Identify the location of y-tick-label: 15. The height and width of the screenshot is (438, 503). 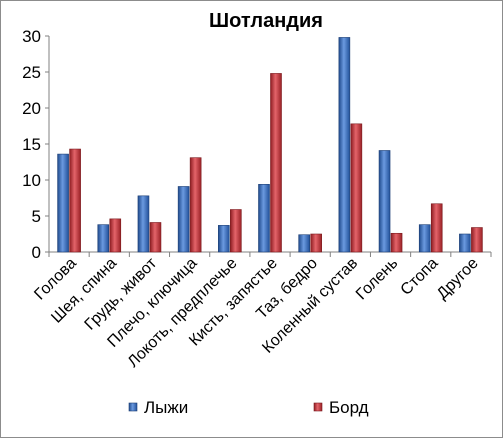
(31, 144).